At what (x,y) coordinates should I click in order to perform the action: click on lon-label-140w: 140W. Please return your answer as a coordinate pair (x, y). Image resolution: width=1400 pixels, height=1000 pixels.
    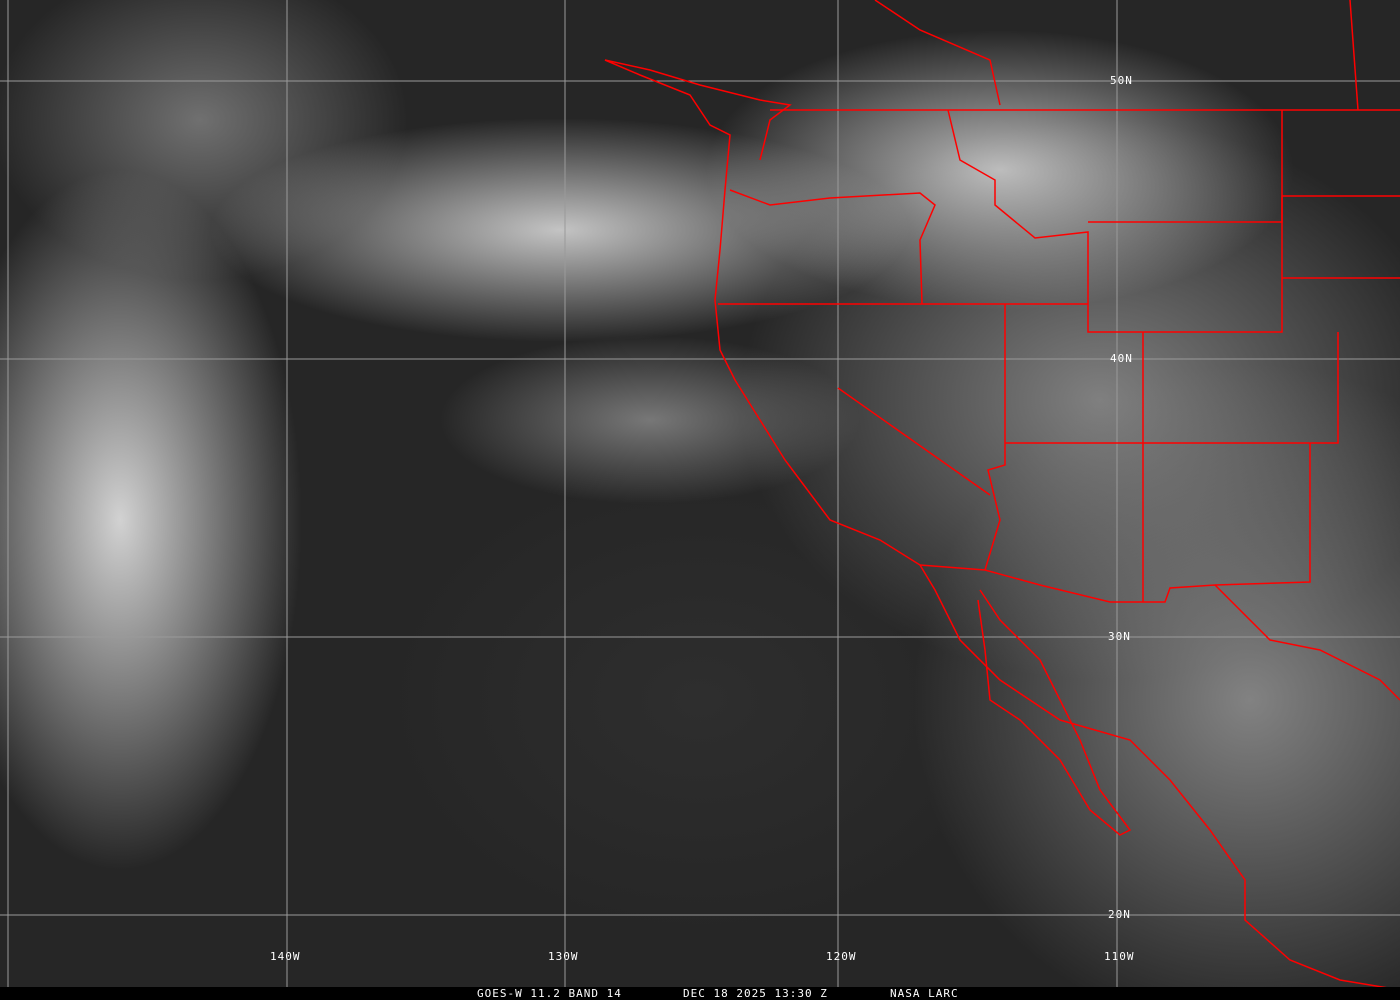
    Looking at the image, I should click on (285, 956).